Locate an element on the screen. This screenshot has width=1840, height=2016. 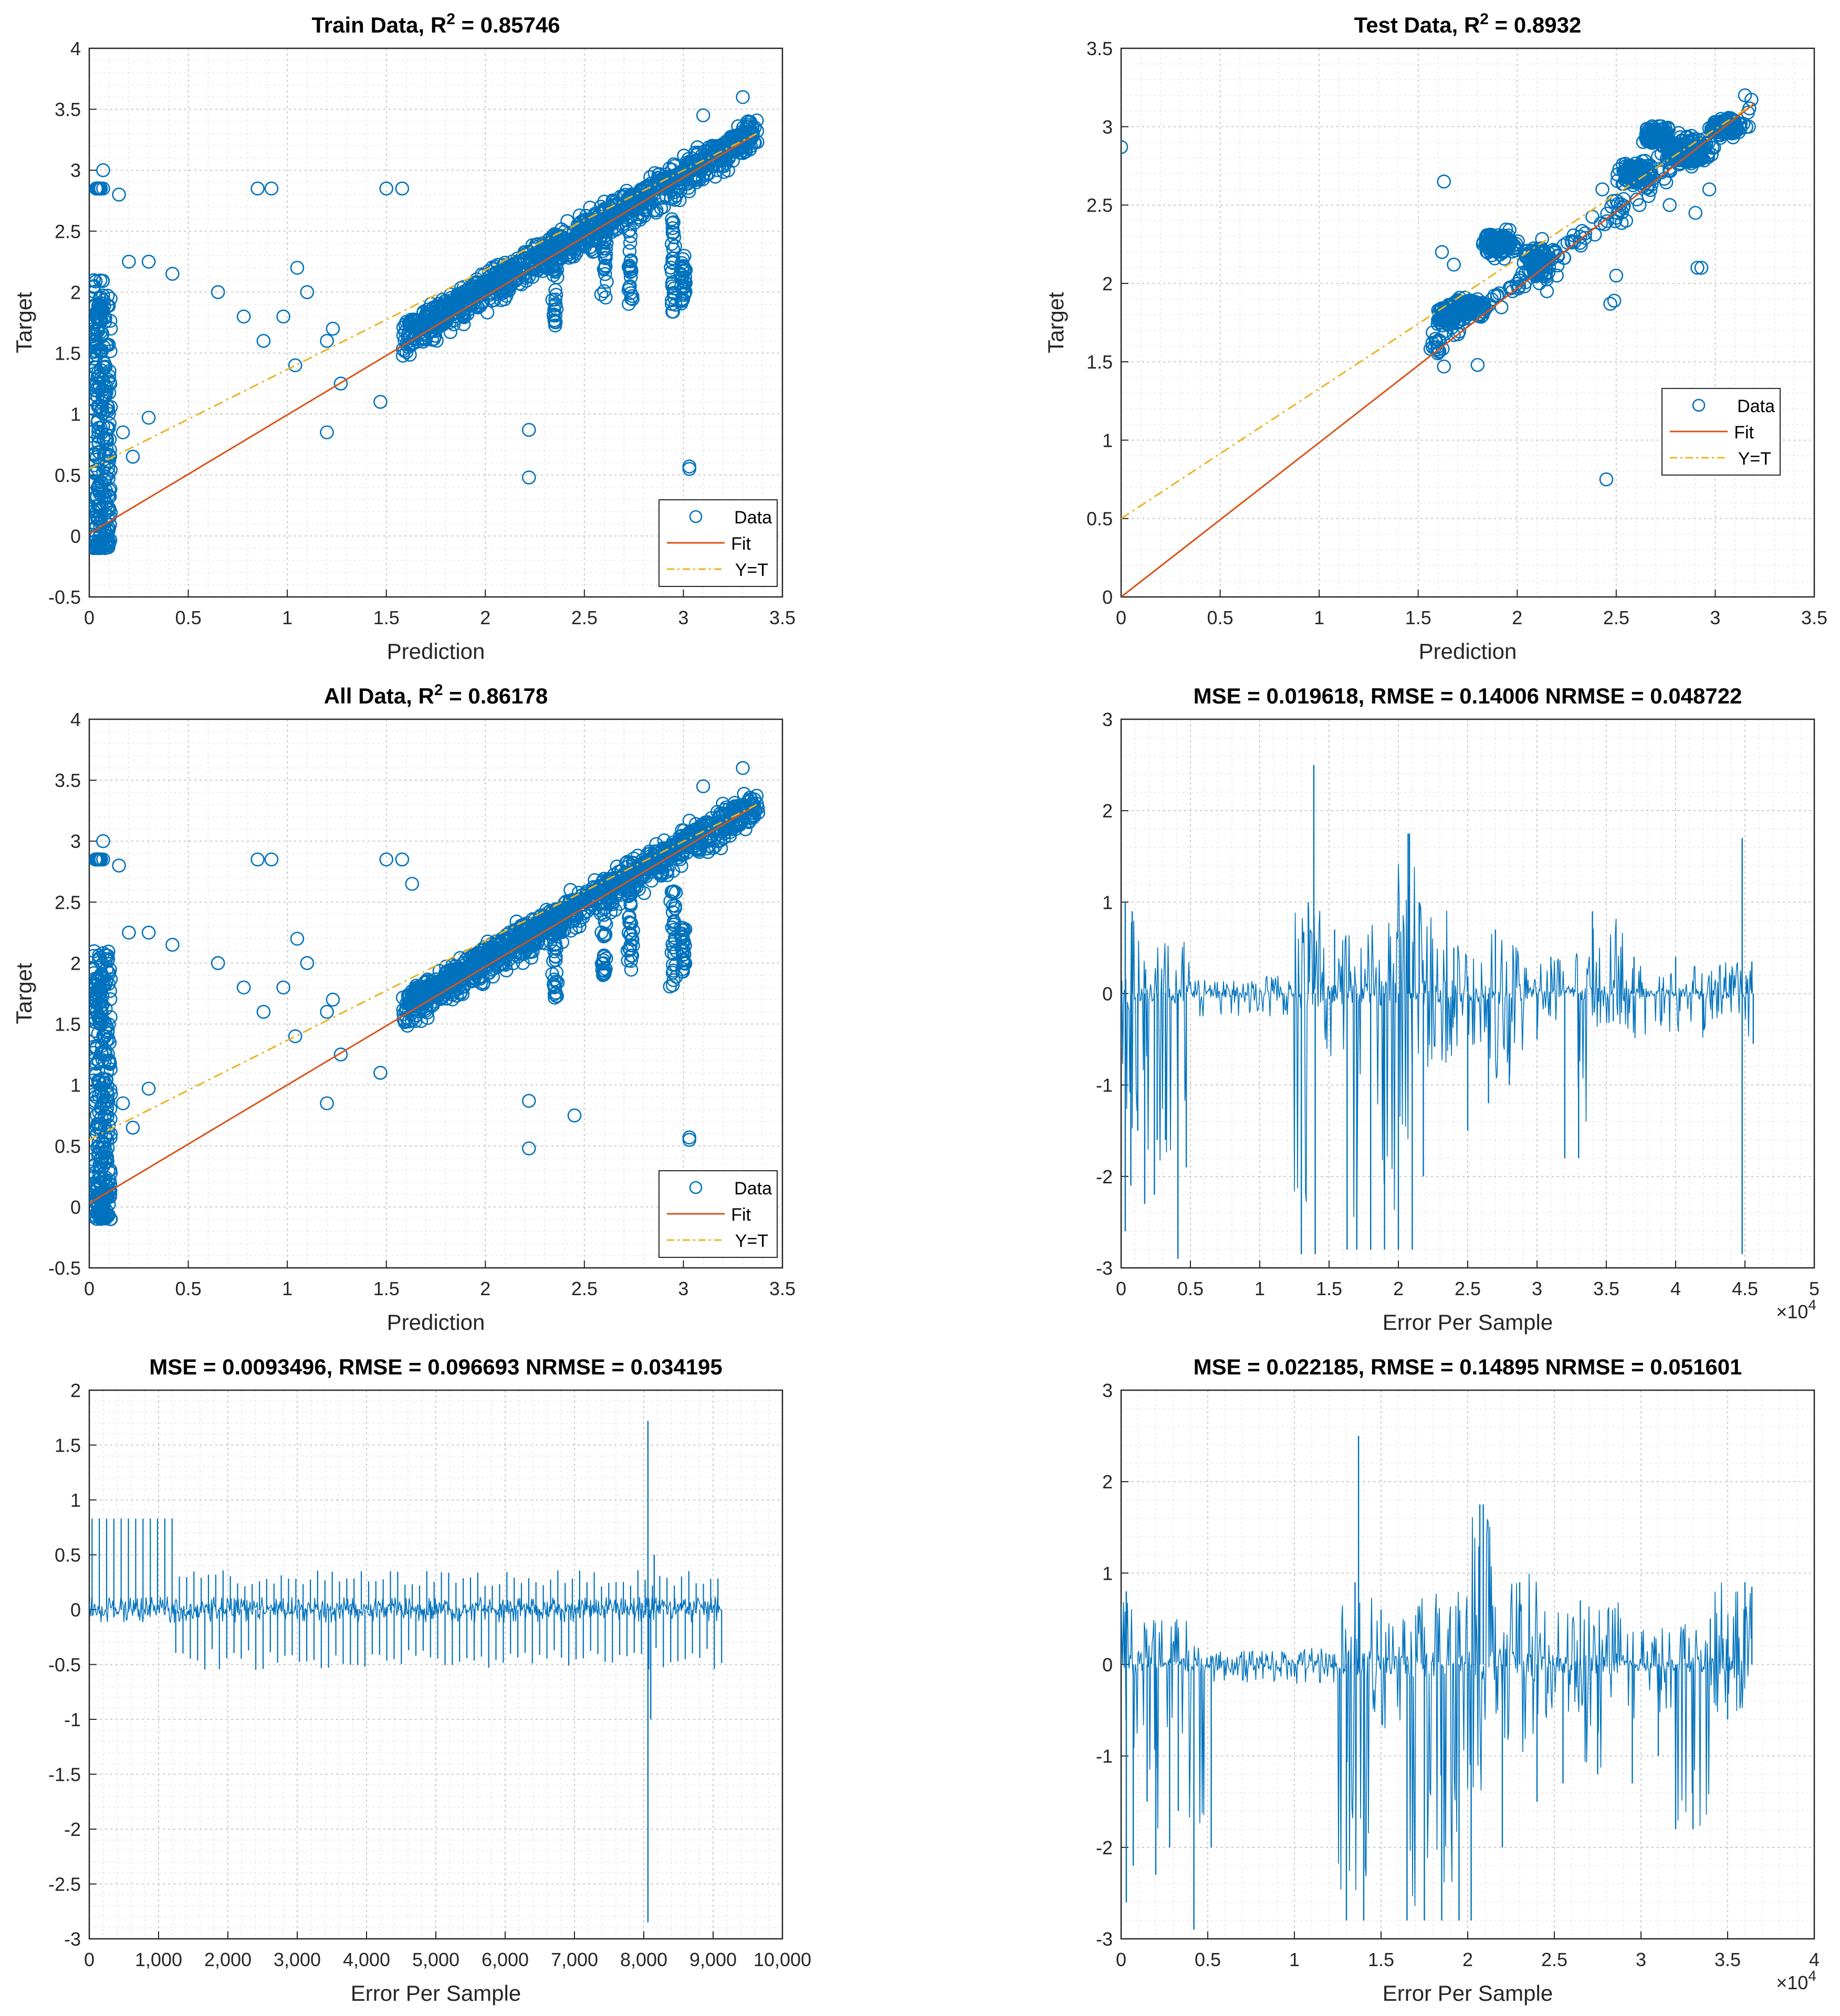
x-tick-label: 1.5 is located at coordinates (387, 1288).